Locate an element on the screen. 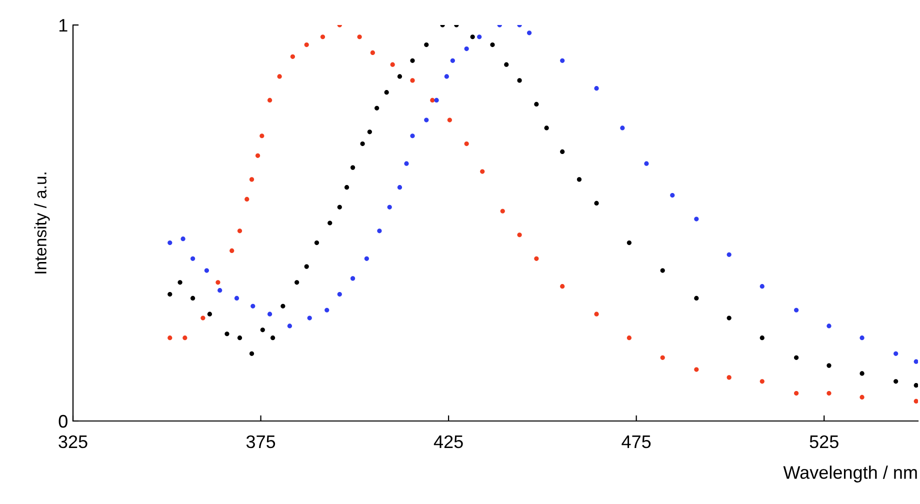 The image size is (920, 504). x-axis-title: Wavelength / nm is located at coordinates (850, 474).